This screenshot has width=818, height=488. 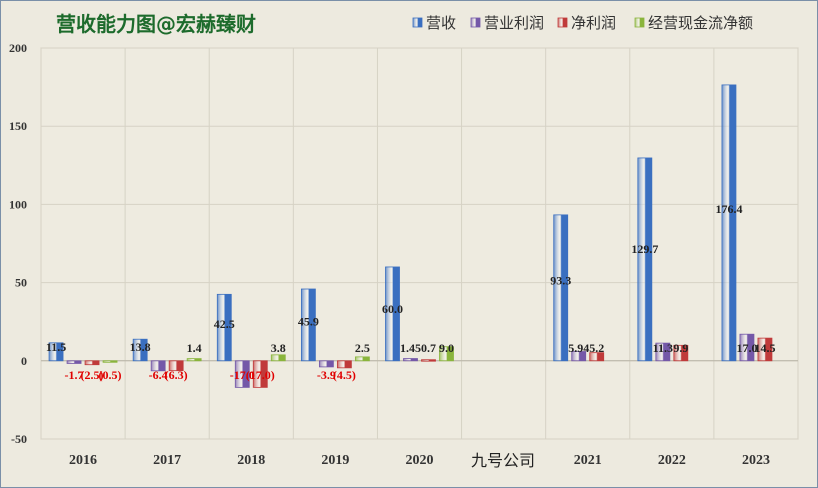 What do you see at coordinates (110, 375) in the screenshot?
I see `data-label: (0.5)` at bounding box center [110, 375].